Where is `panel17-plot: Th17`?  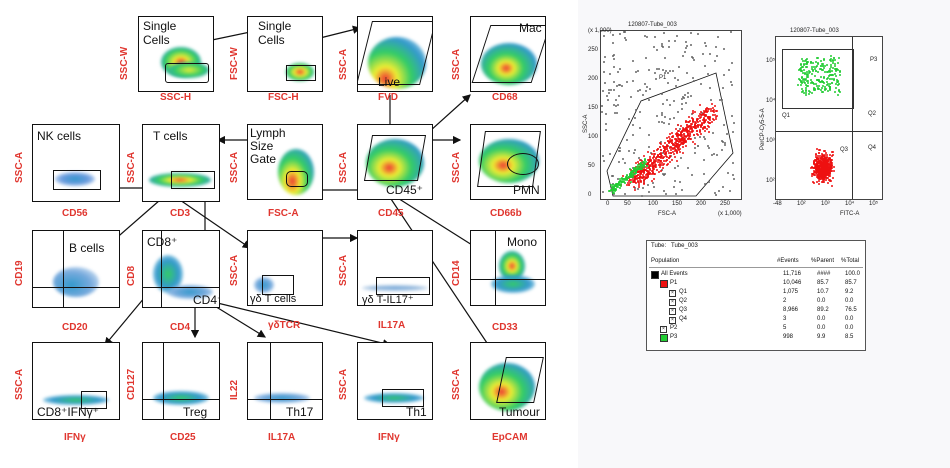
panel17-plot: Th17 is located at coordinates (285, 381).